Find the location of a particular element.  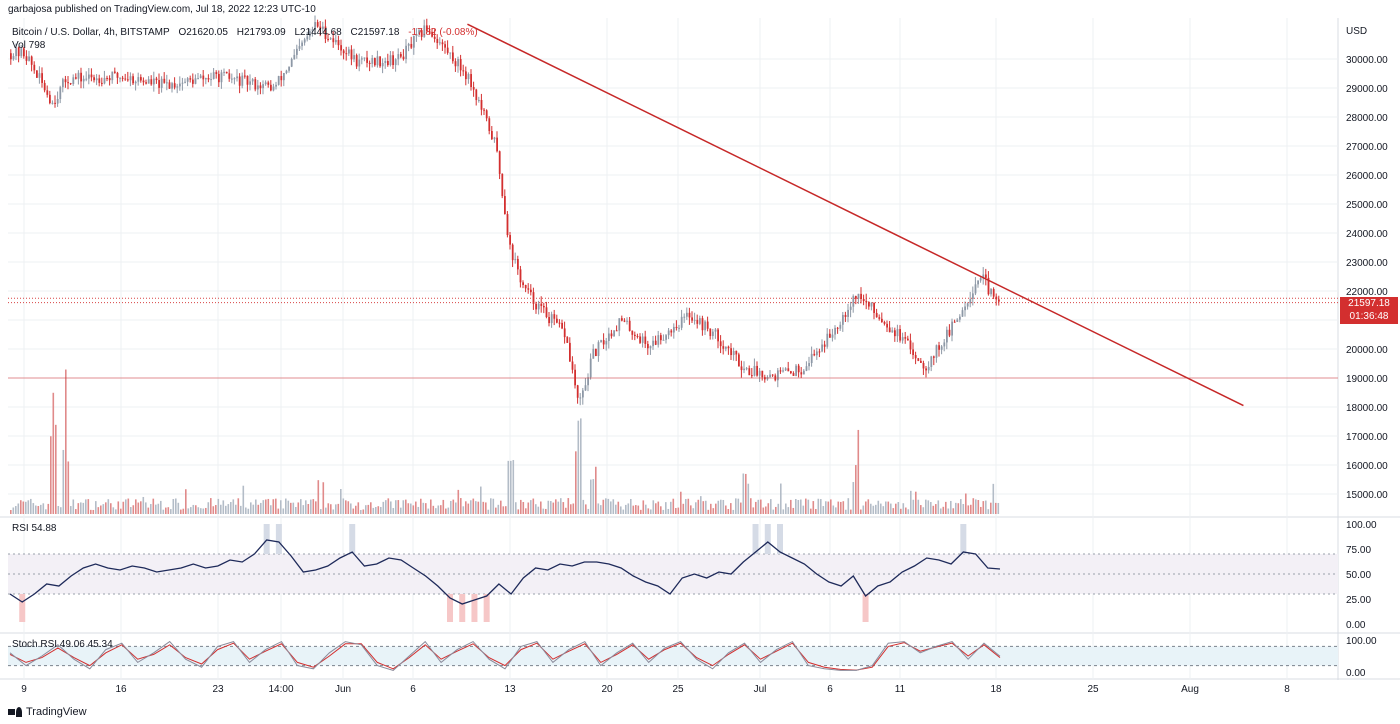

stoch-band is located at coordinates (673, 656).